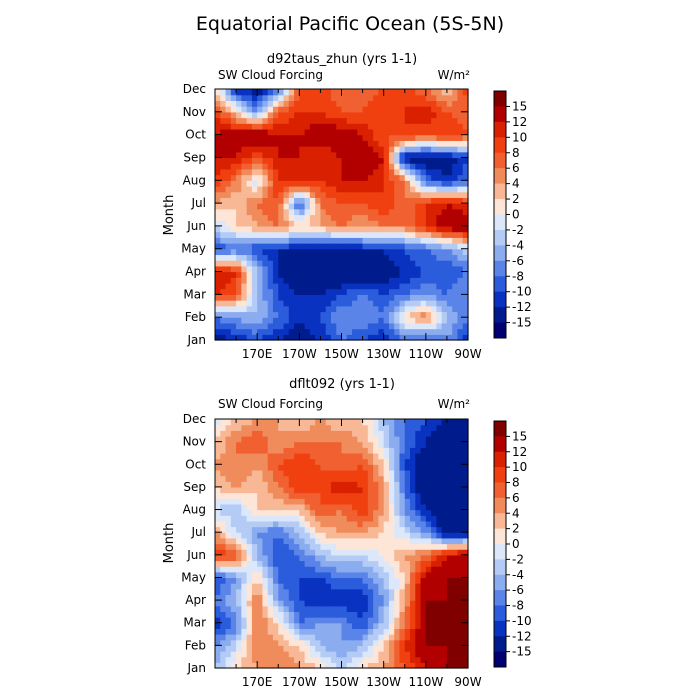 This screenshot has width=700, height=700. What do you see at coordinates (500, 490) in the screenshot?
I see `colorbar-swatch` at bounding box center [500, 490].